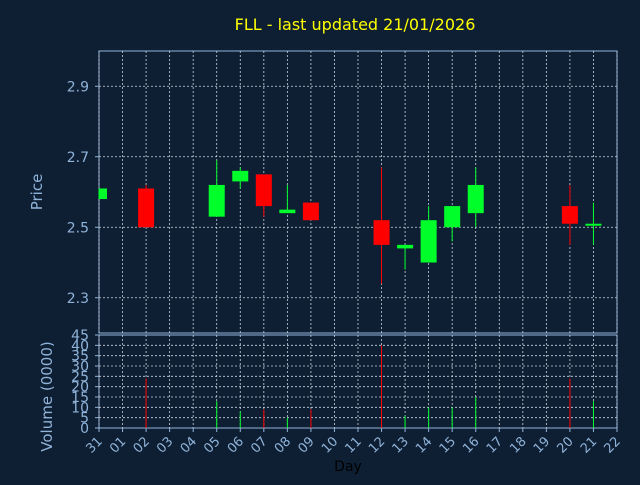 Image resolution: width=640 pixels, height=485 pixels. I want to click on day-tick-label: 22, so click(613, 445).